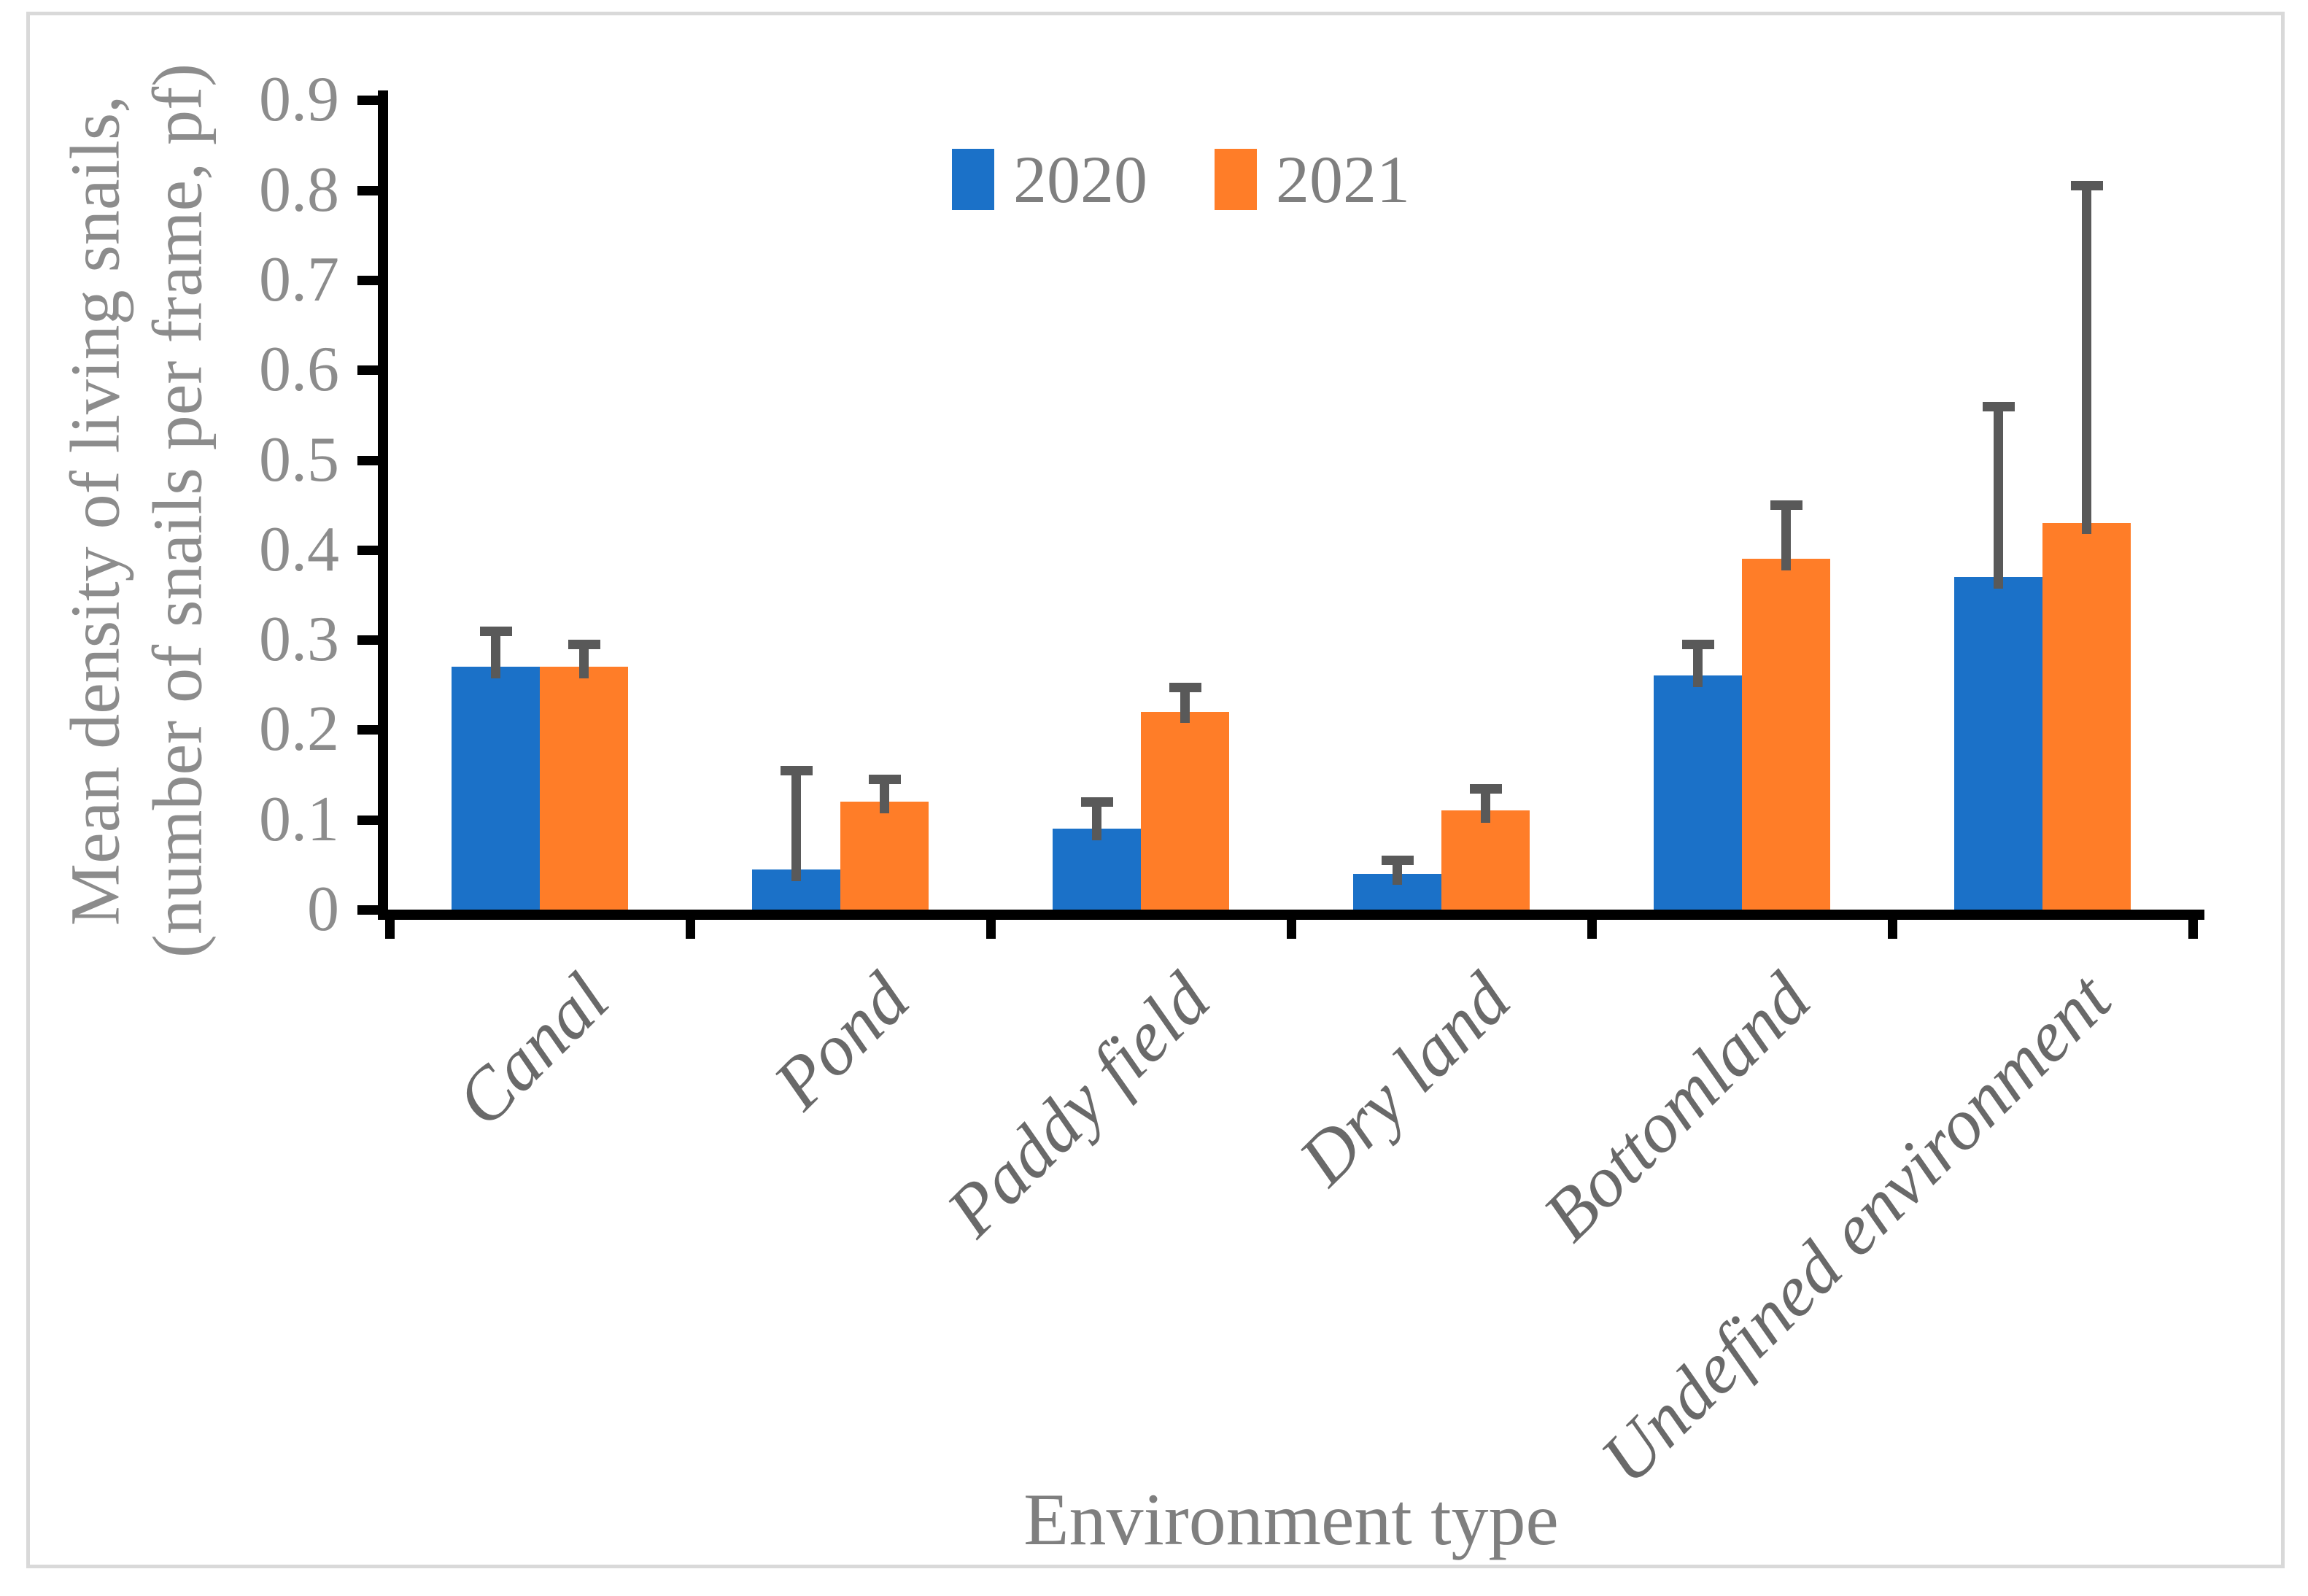  Describe the element at coordinates (496, 631) in the screenshot. I see `error-bar-cap-2020-canal` at that location.